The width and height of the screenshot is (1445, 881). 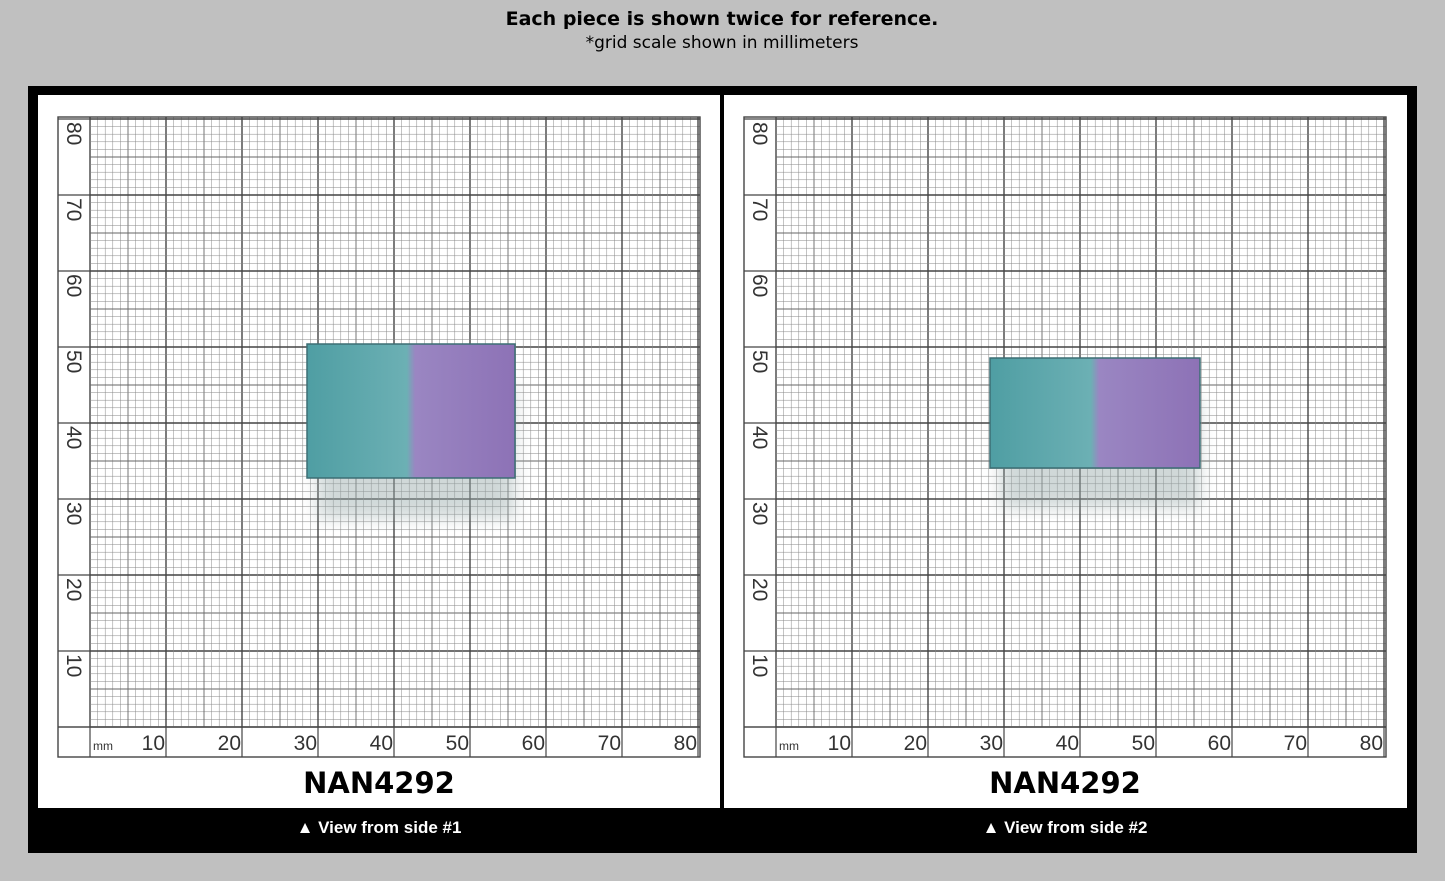 What do you see at coordinates (379, 827) in the screenshot?
I see `caption: ▲ View from side #1` at bounding box center [379, 827].